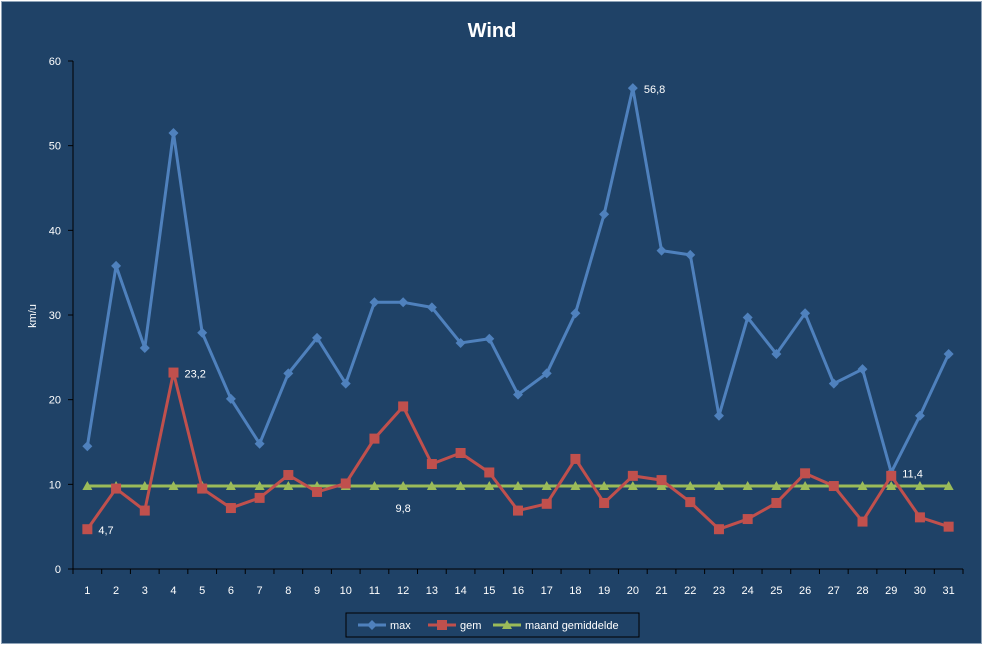  What do you see at coordinates (920, 591) in the screenshot?
I see `x-tick-label: 30` at bounding box center [920, 591].